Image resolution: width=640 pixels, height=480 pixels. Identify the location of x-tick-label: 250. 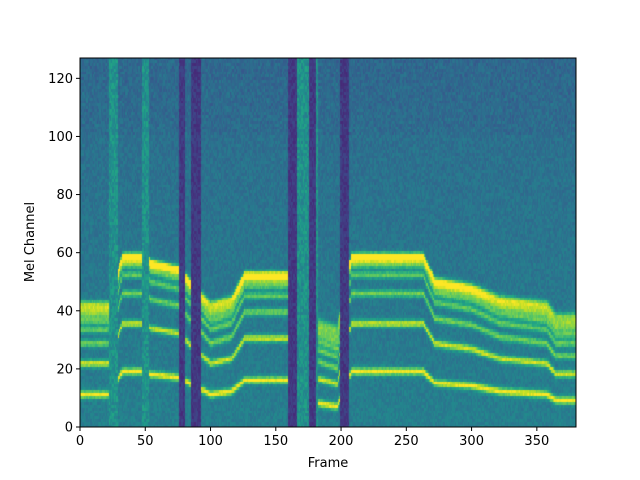
(406, 441).